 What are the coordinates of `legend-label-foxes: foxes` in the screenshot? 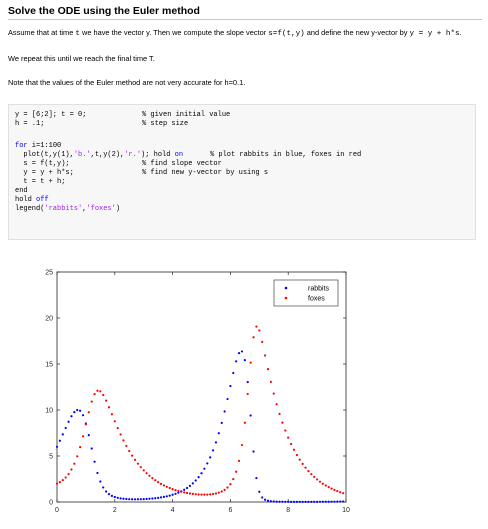 It's located at (316, 299).